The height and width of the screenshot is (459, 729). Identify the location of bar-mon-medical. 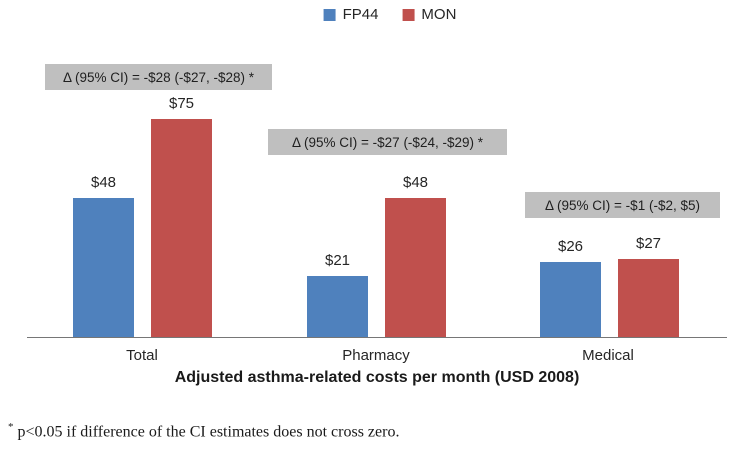
(648, 298).